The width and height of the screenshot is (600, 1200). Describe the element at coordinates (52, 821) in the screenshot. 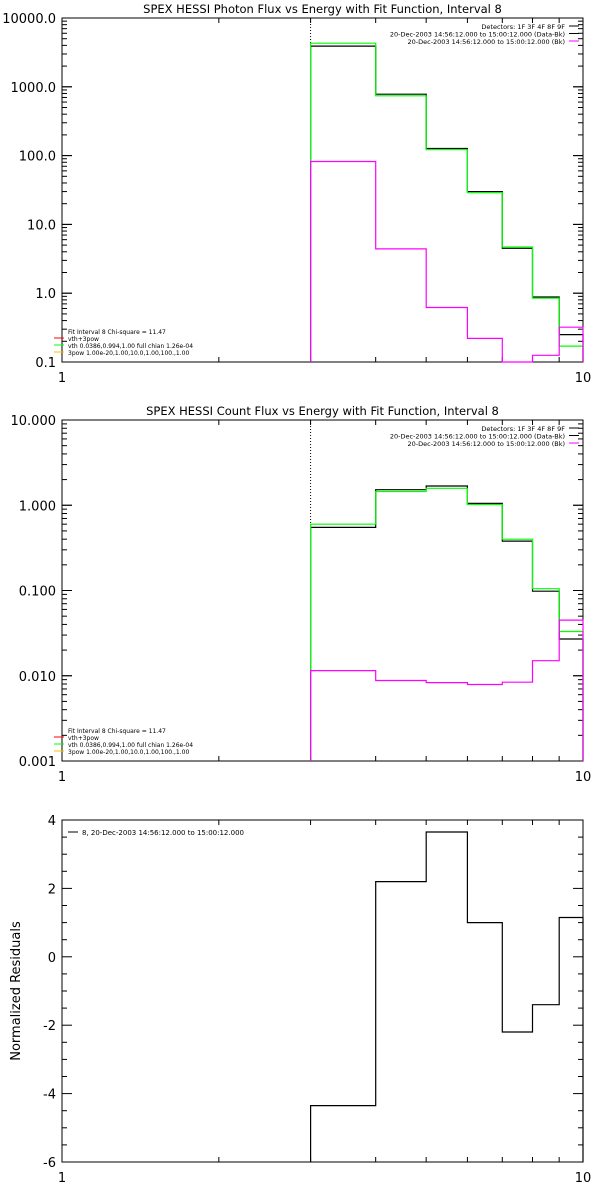

I see `y-tick-label: 4` at that location.